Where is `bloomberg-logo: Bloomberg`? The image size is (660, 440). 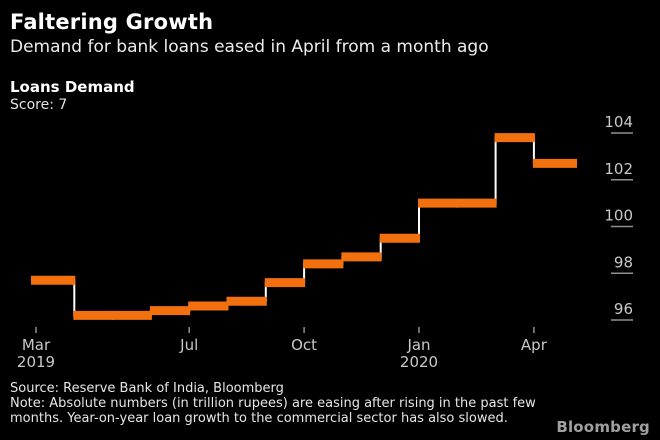
bloomberg-logo: Bloomberg is located at coordinates (603, 427).